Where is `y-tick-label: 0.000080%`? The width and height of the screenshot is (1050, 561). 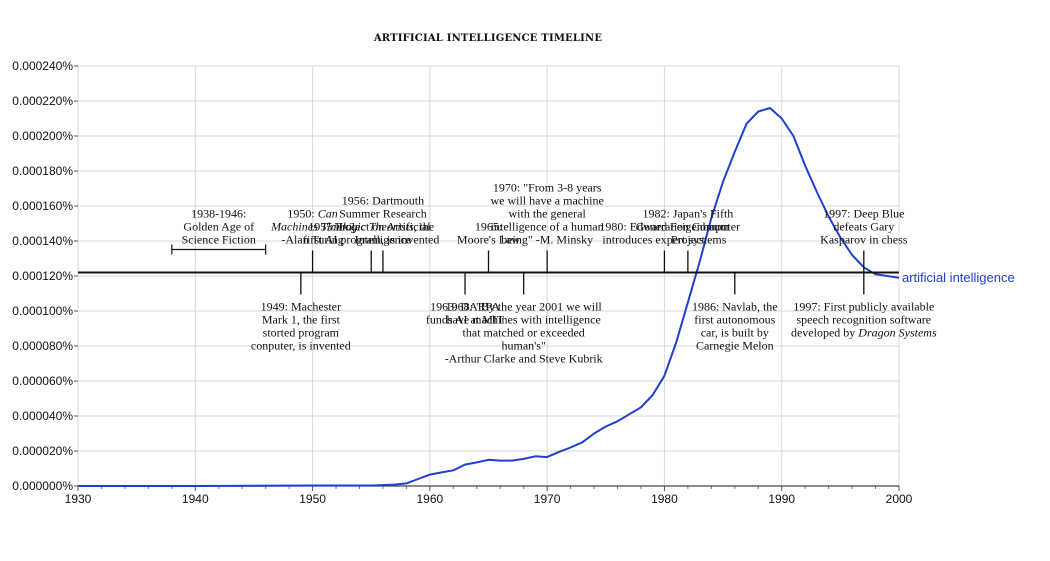
y-tick-label: 0.000080% is located at coordinates (42, 346).